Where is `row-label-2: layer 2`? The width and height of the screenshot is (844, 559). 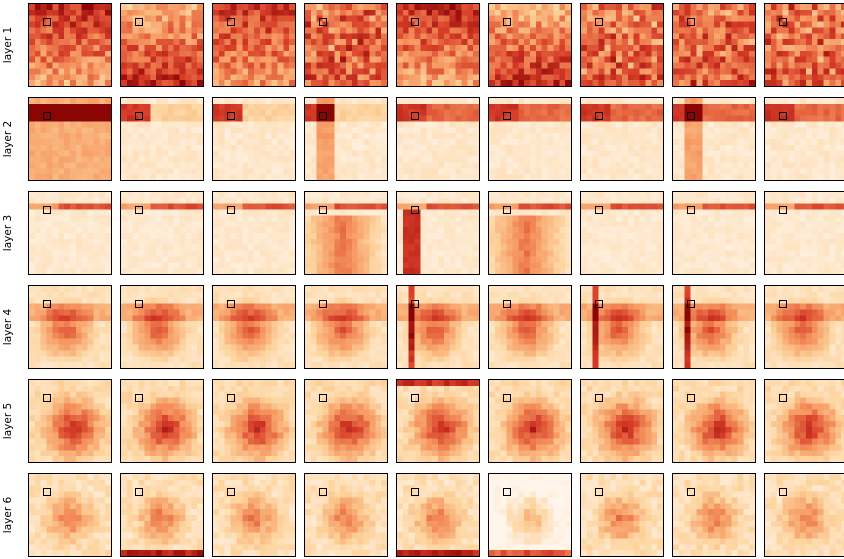
row-label-2: layer 2 is located at coordinates (8, 139).